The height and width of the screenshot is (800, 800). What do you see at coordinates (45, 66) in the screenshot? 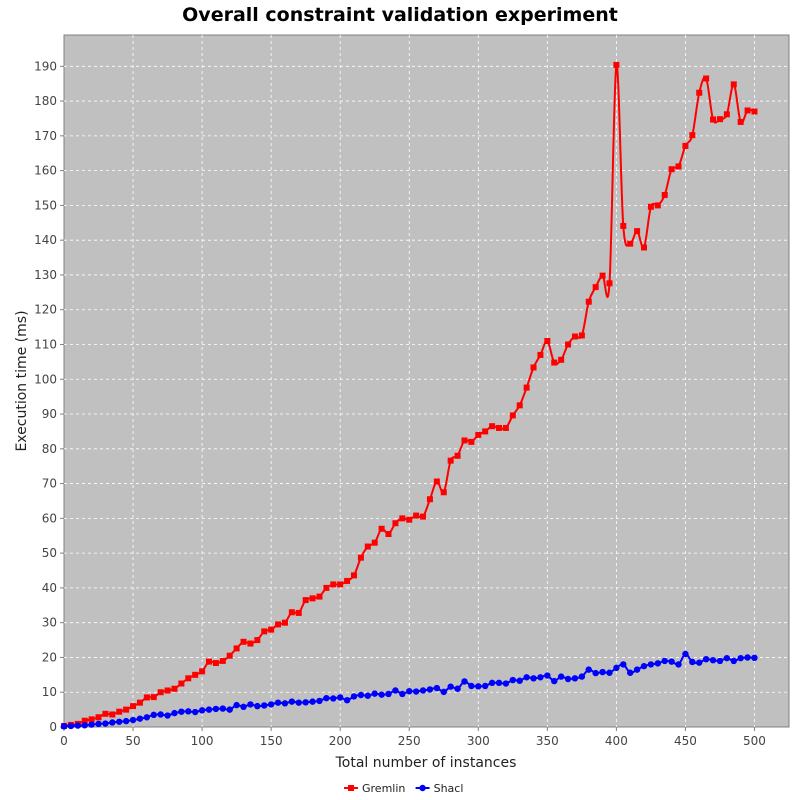
I see `y-tick-label: 190` at bounding box center [45, 66].